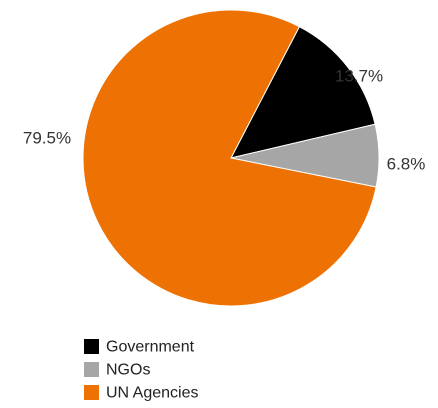 The image size is (438, 408). I want to click on legend-swatch-ngos, so click(91, 369).